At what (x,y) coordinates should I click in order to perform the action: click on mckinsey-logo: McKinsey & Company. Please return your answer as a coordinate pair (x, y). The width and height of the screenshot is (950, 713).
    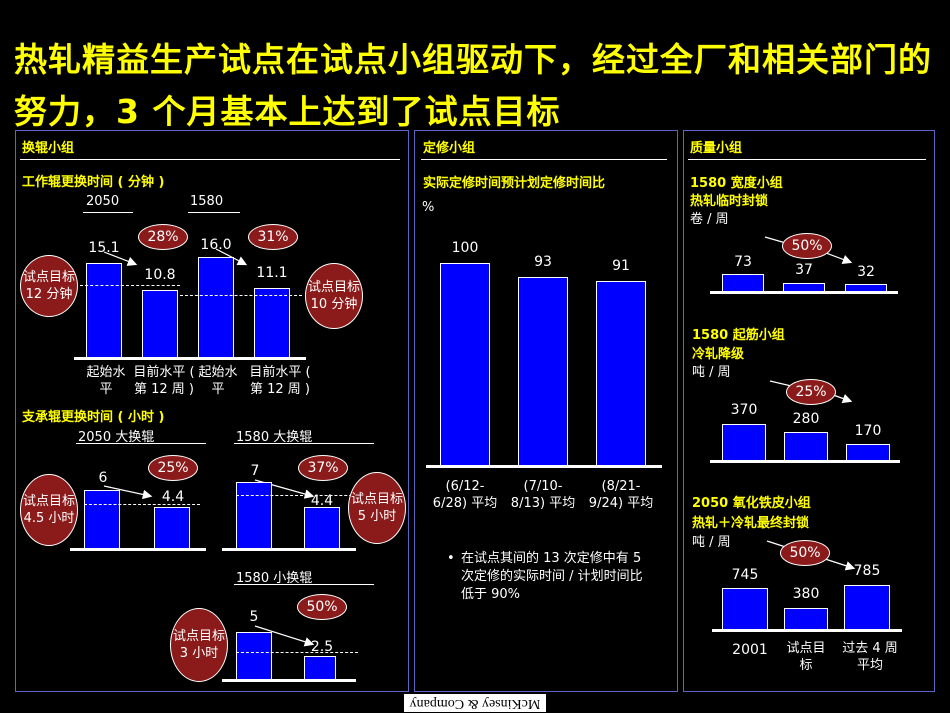
    Looking at the image, I should click on (475, 703).